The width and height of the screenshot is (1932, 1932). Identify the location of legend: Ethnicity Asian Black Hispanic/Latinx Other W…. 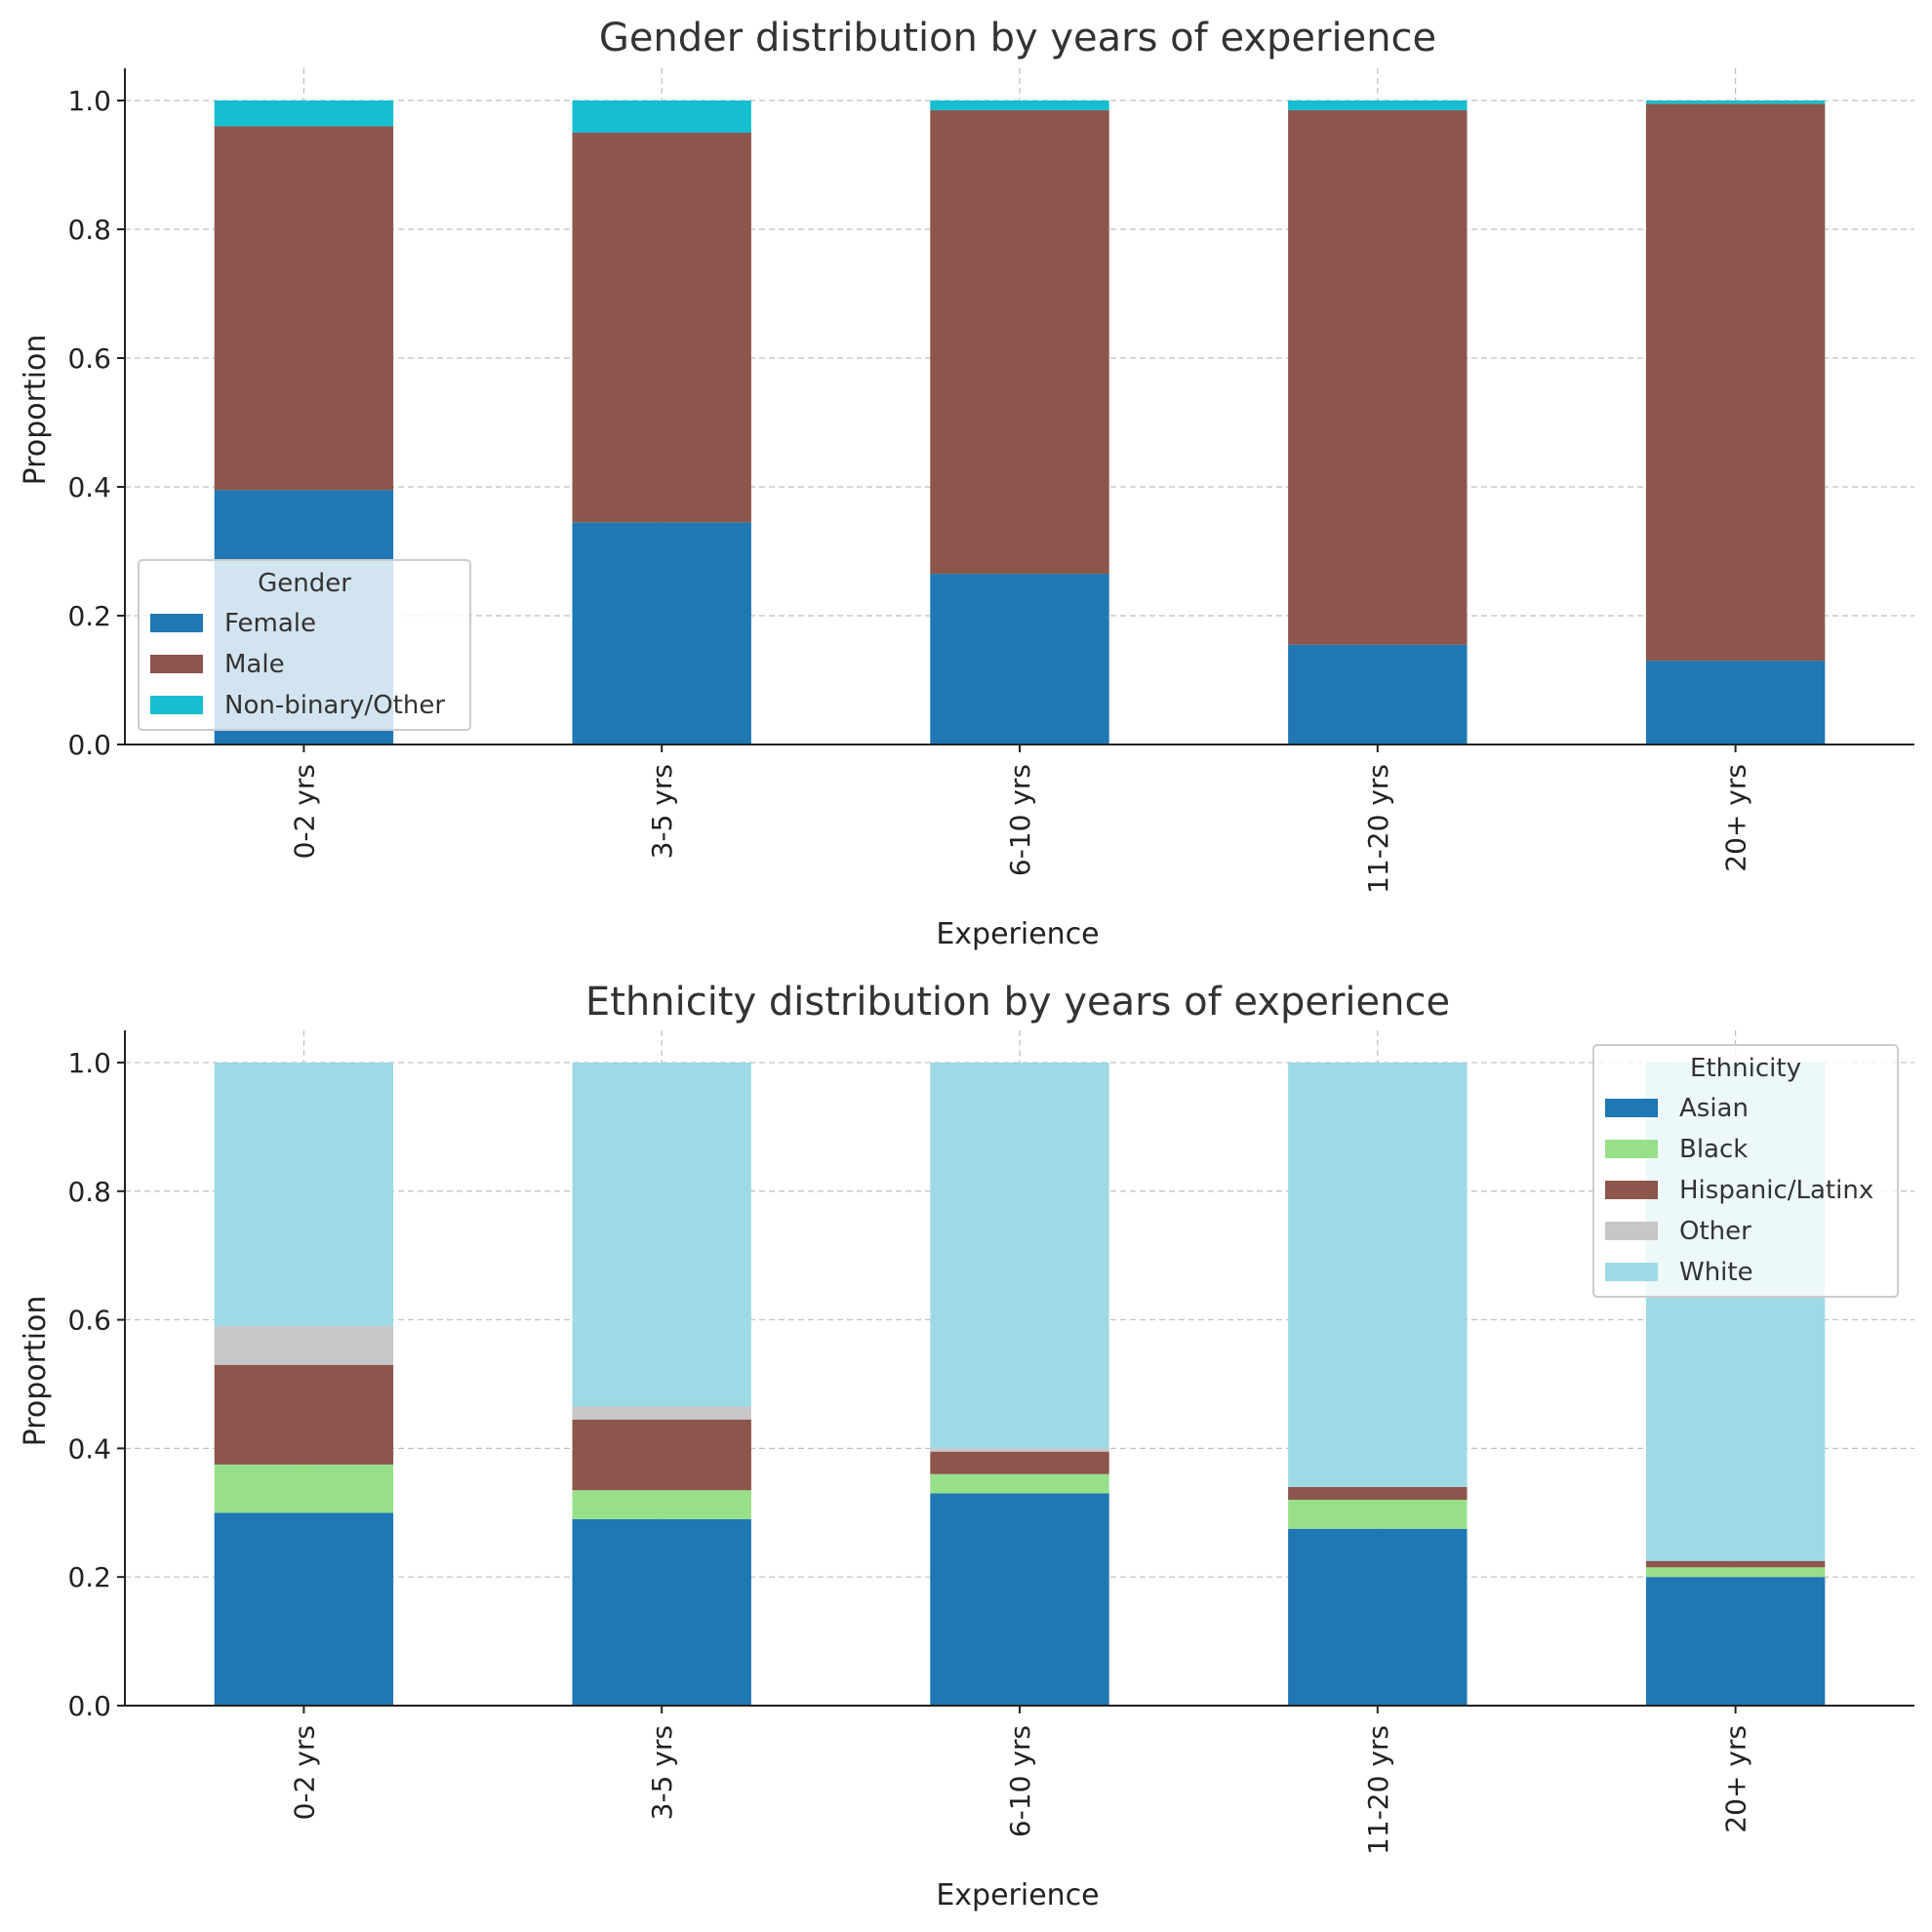
(1745, 1171).